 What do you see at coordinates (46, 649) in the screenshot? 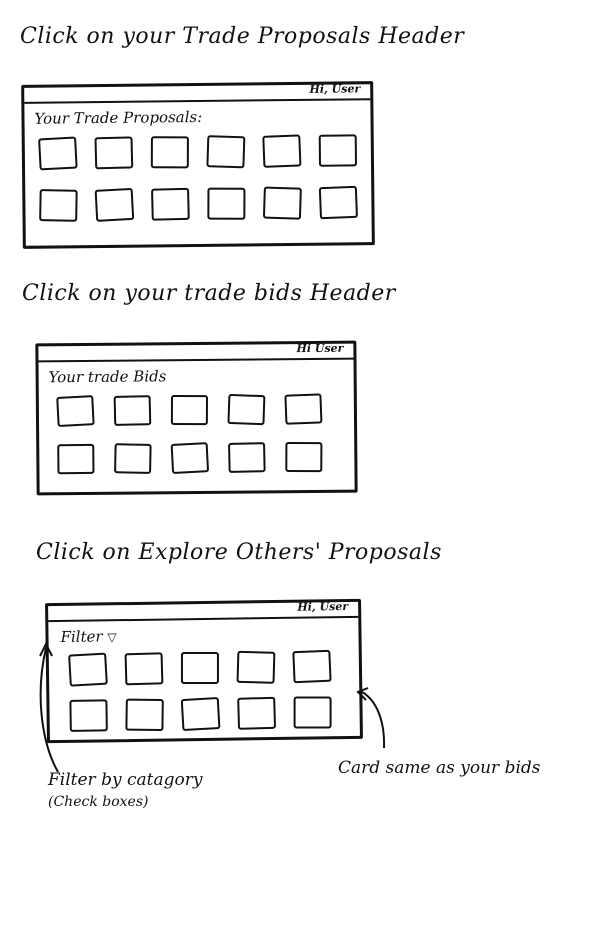
I see `filter-arrowhead` at bounding box center [46, 649].